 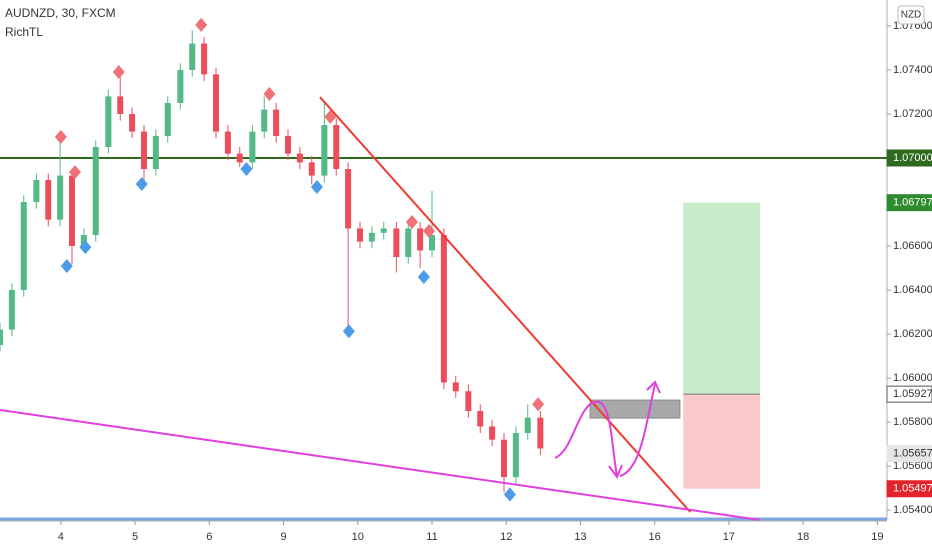 I want to click on x-tick-label: 10, so click(x=358, y=537).